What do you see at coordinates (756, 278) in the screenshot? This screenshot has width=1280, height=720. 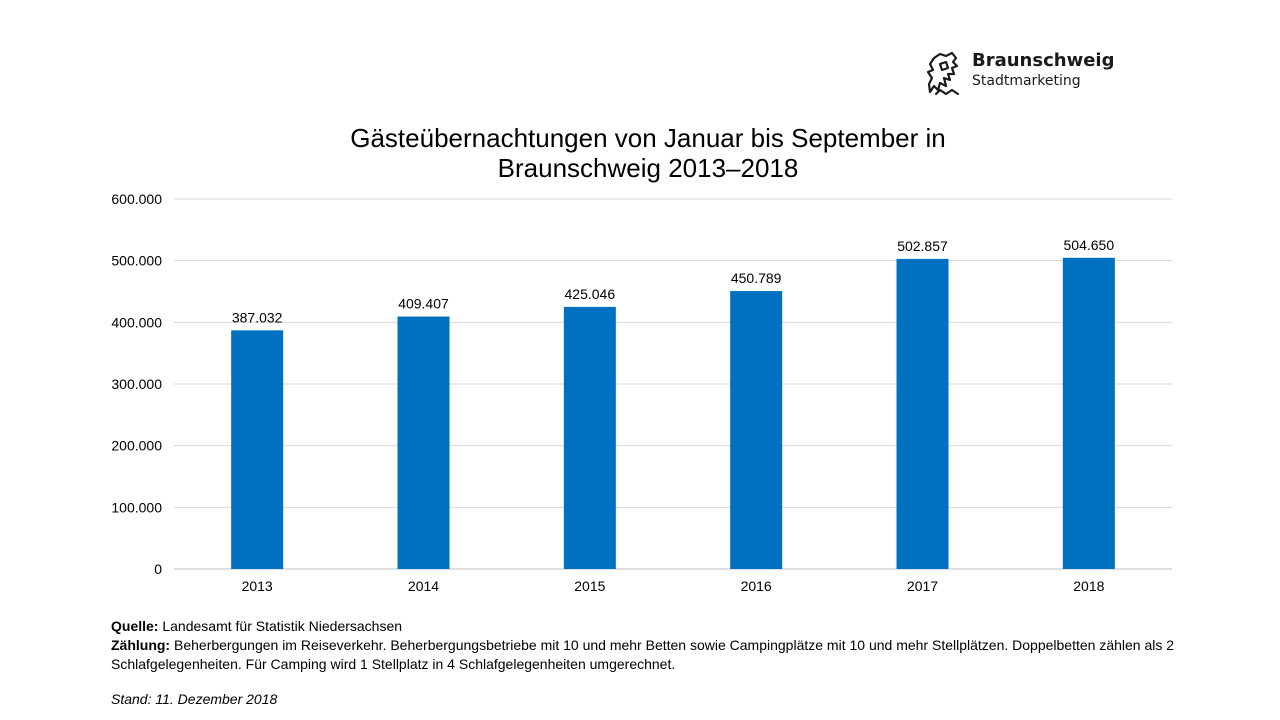 I see `data-label: 450.789` at bounding box center [756, 278].